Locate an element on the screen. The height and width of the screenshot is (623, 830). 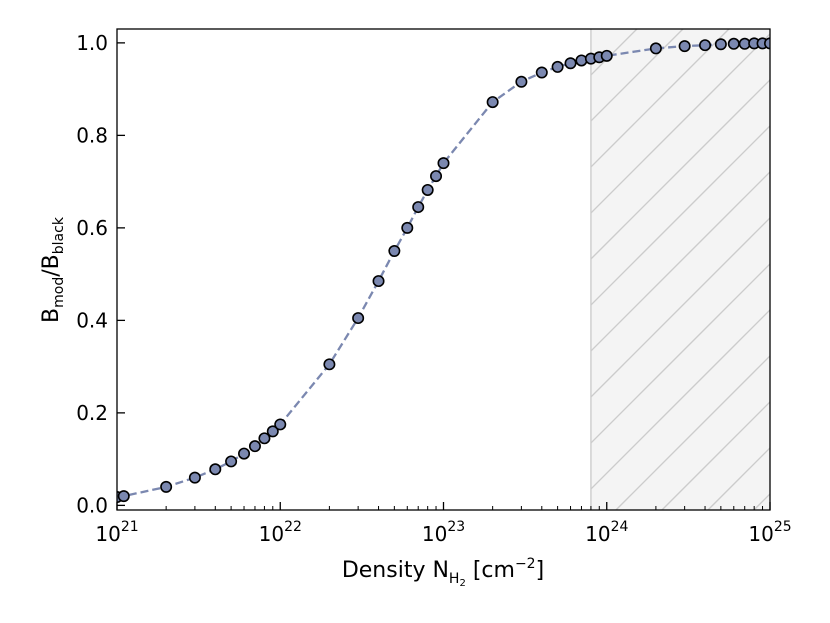
y-axis-title-sep: /B is located at coordinates (51, 265).